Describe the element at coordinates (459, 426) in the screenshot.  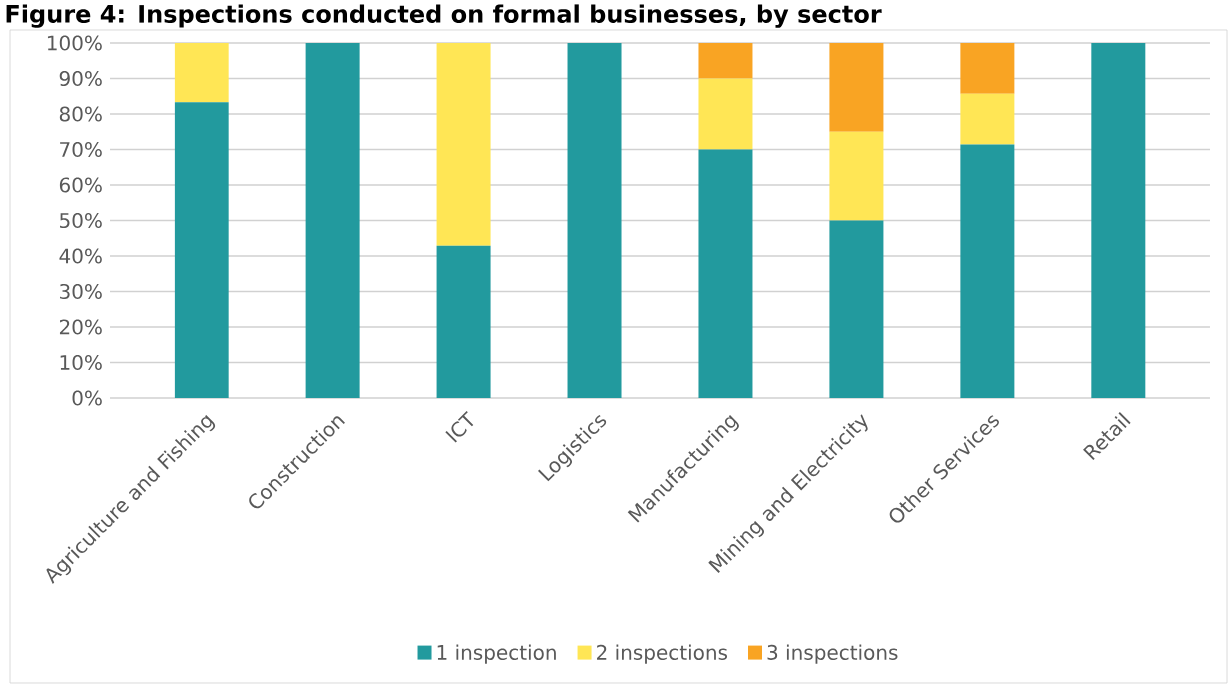
I see `x-tick-label: ICT` at that location.